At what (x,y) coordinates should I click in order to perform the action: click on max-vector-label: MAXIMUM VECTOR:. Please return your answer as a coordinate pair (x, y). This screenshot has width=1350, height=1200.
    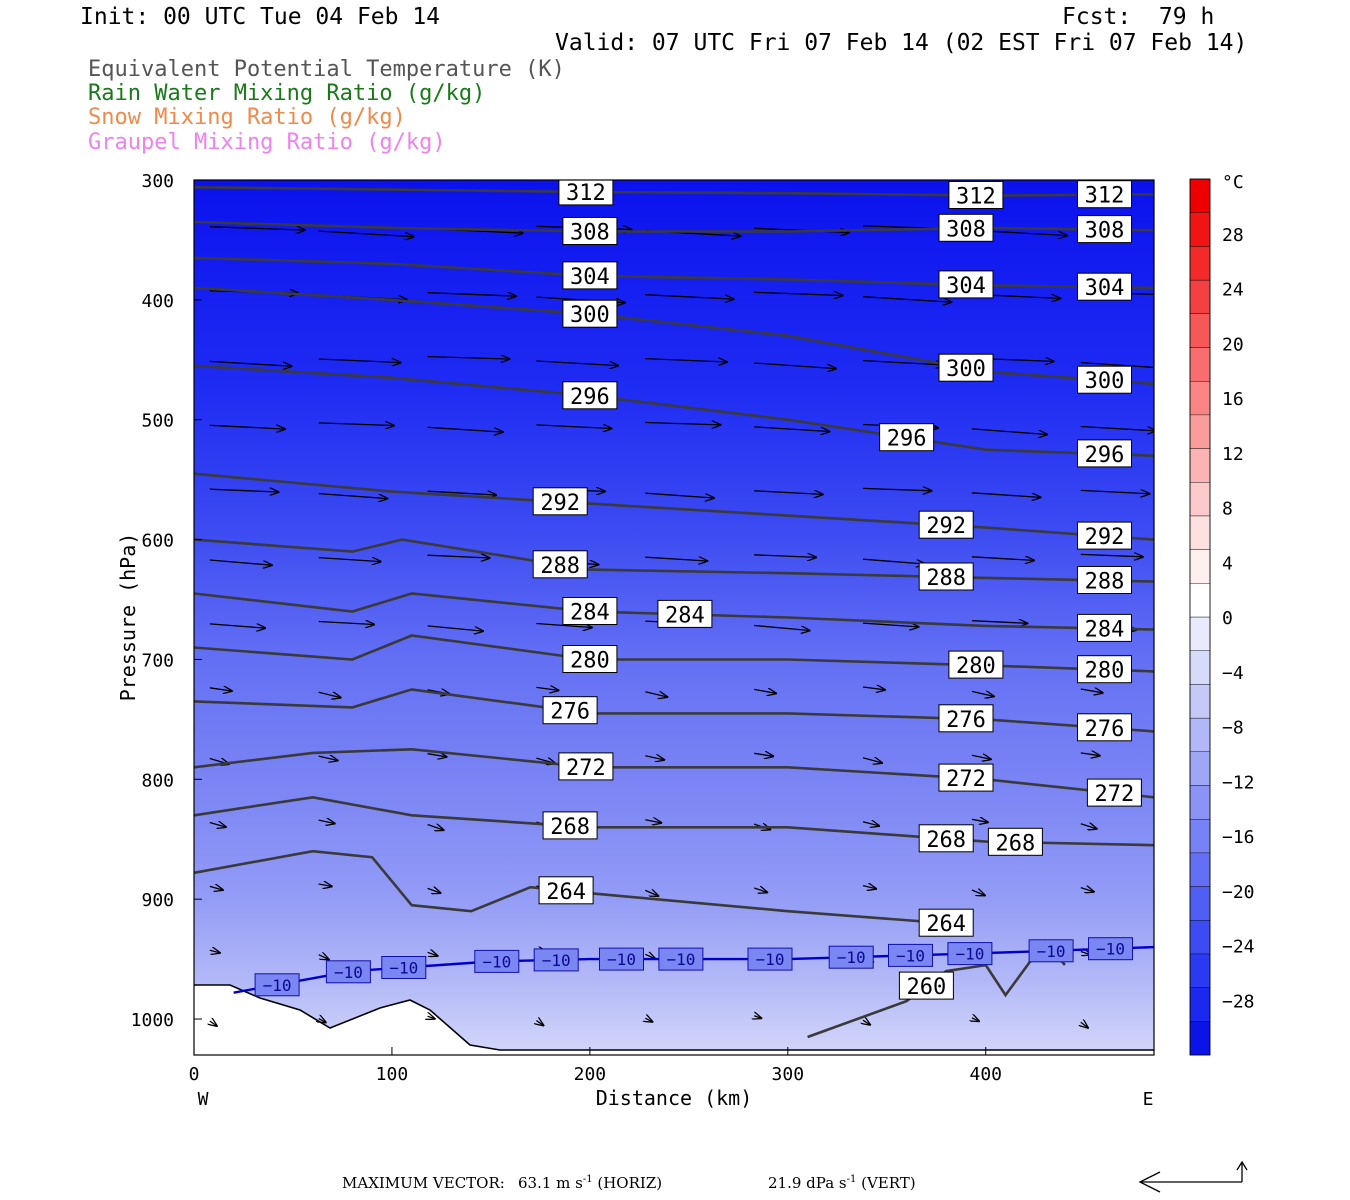
    Looking at the image, I should click on (423, 1183).